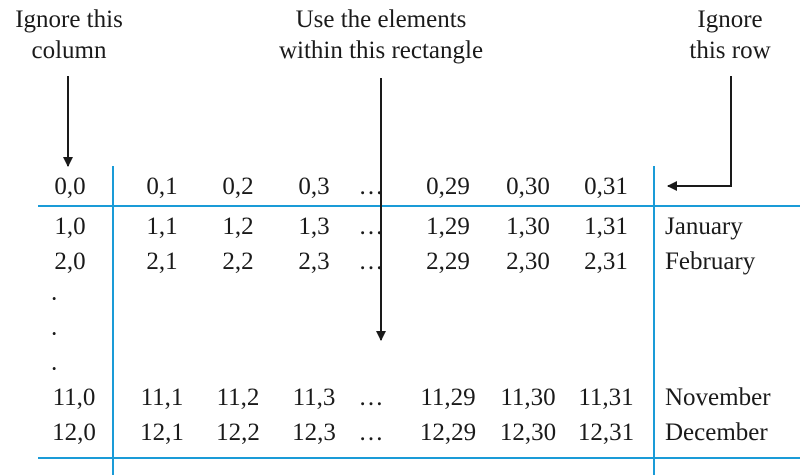 This screenshot has width=800, height=475. I want to click on cell-11-31: 11,31, so click(606, 397).